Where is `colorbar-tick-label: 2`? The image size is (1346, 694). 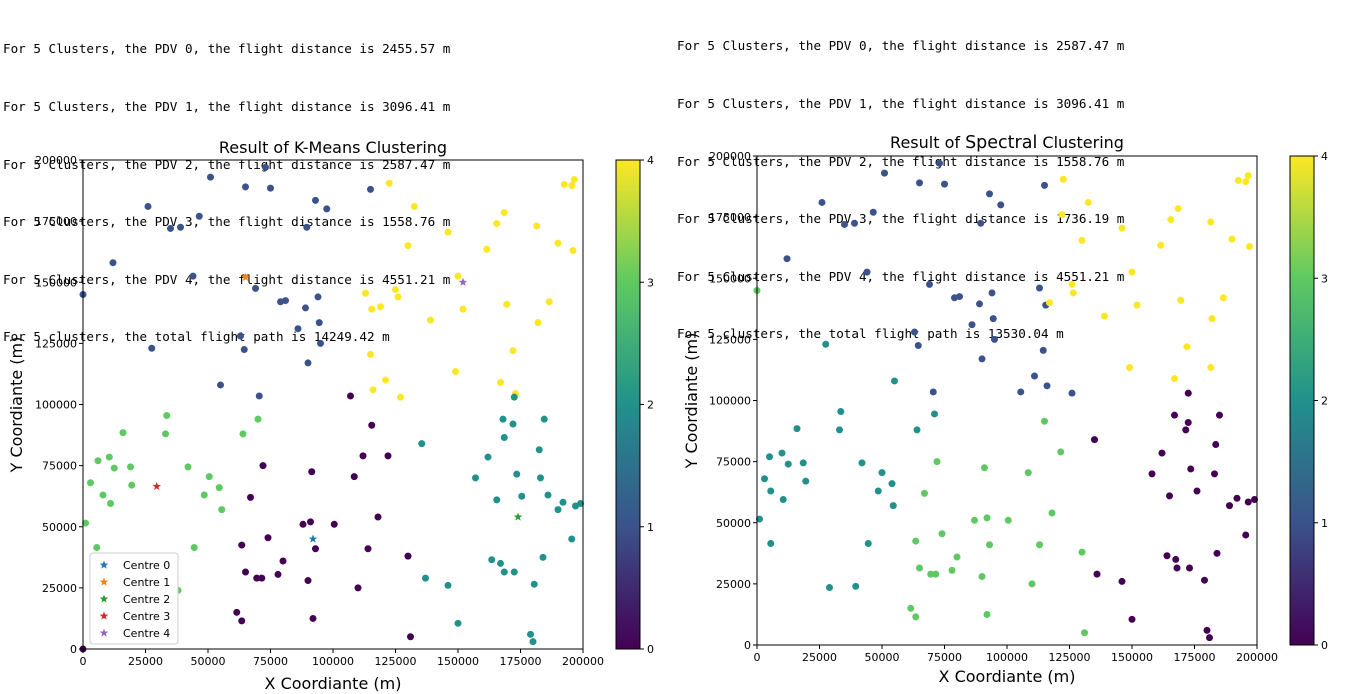 colorbar-tick-label: 2 is located at coordinates (1324, 401).